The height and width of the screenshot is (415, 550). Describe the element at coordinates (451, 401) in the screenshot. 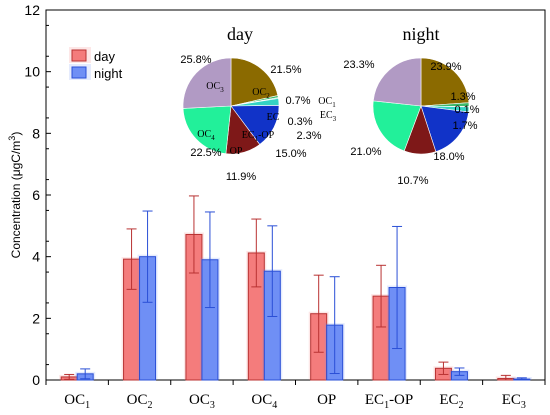

I see `x-tick-label: EC2` at that location.